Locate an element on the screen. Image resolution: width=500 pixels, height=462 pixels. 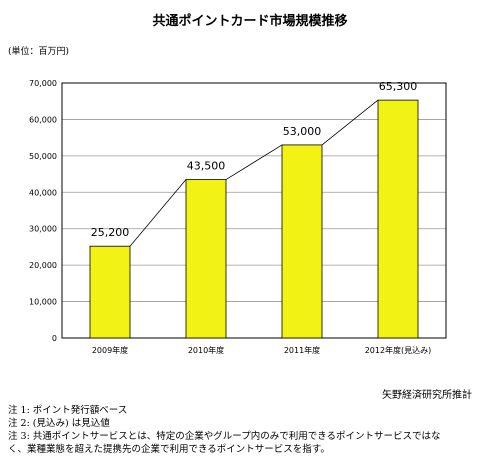
x-tick-label: 2012年度(見込み) is located at coordinates (398, 350).